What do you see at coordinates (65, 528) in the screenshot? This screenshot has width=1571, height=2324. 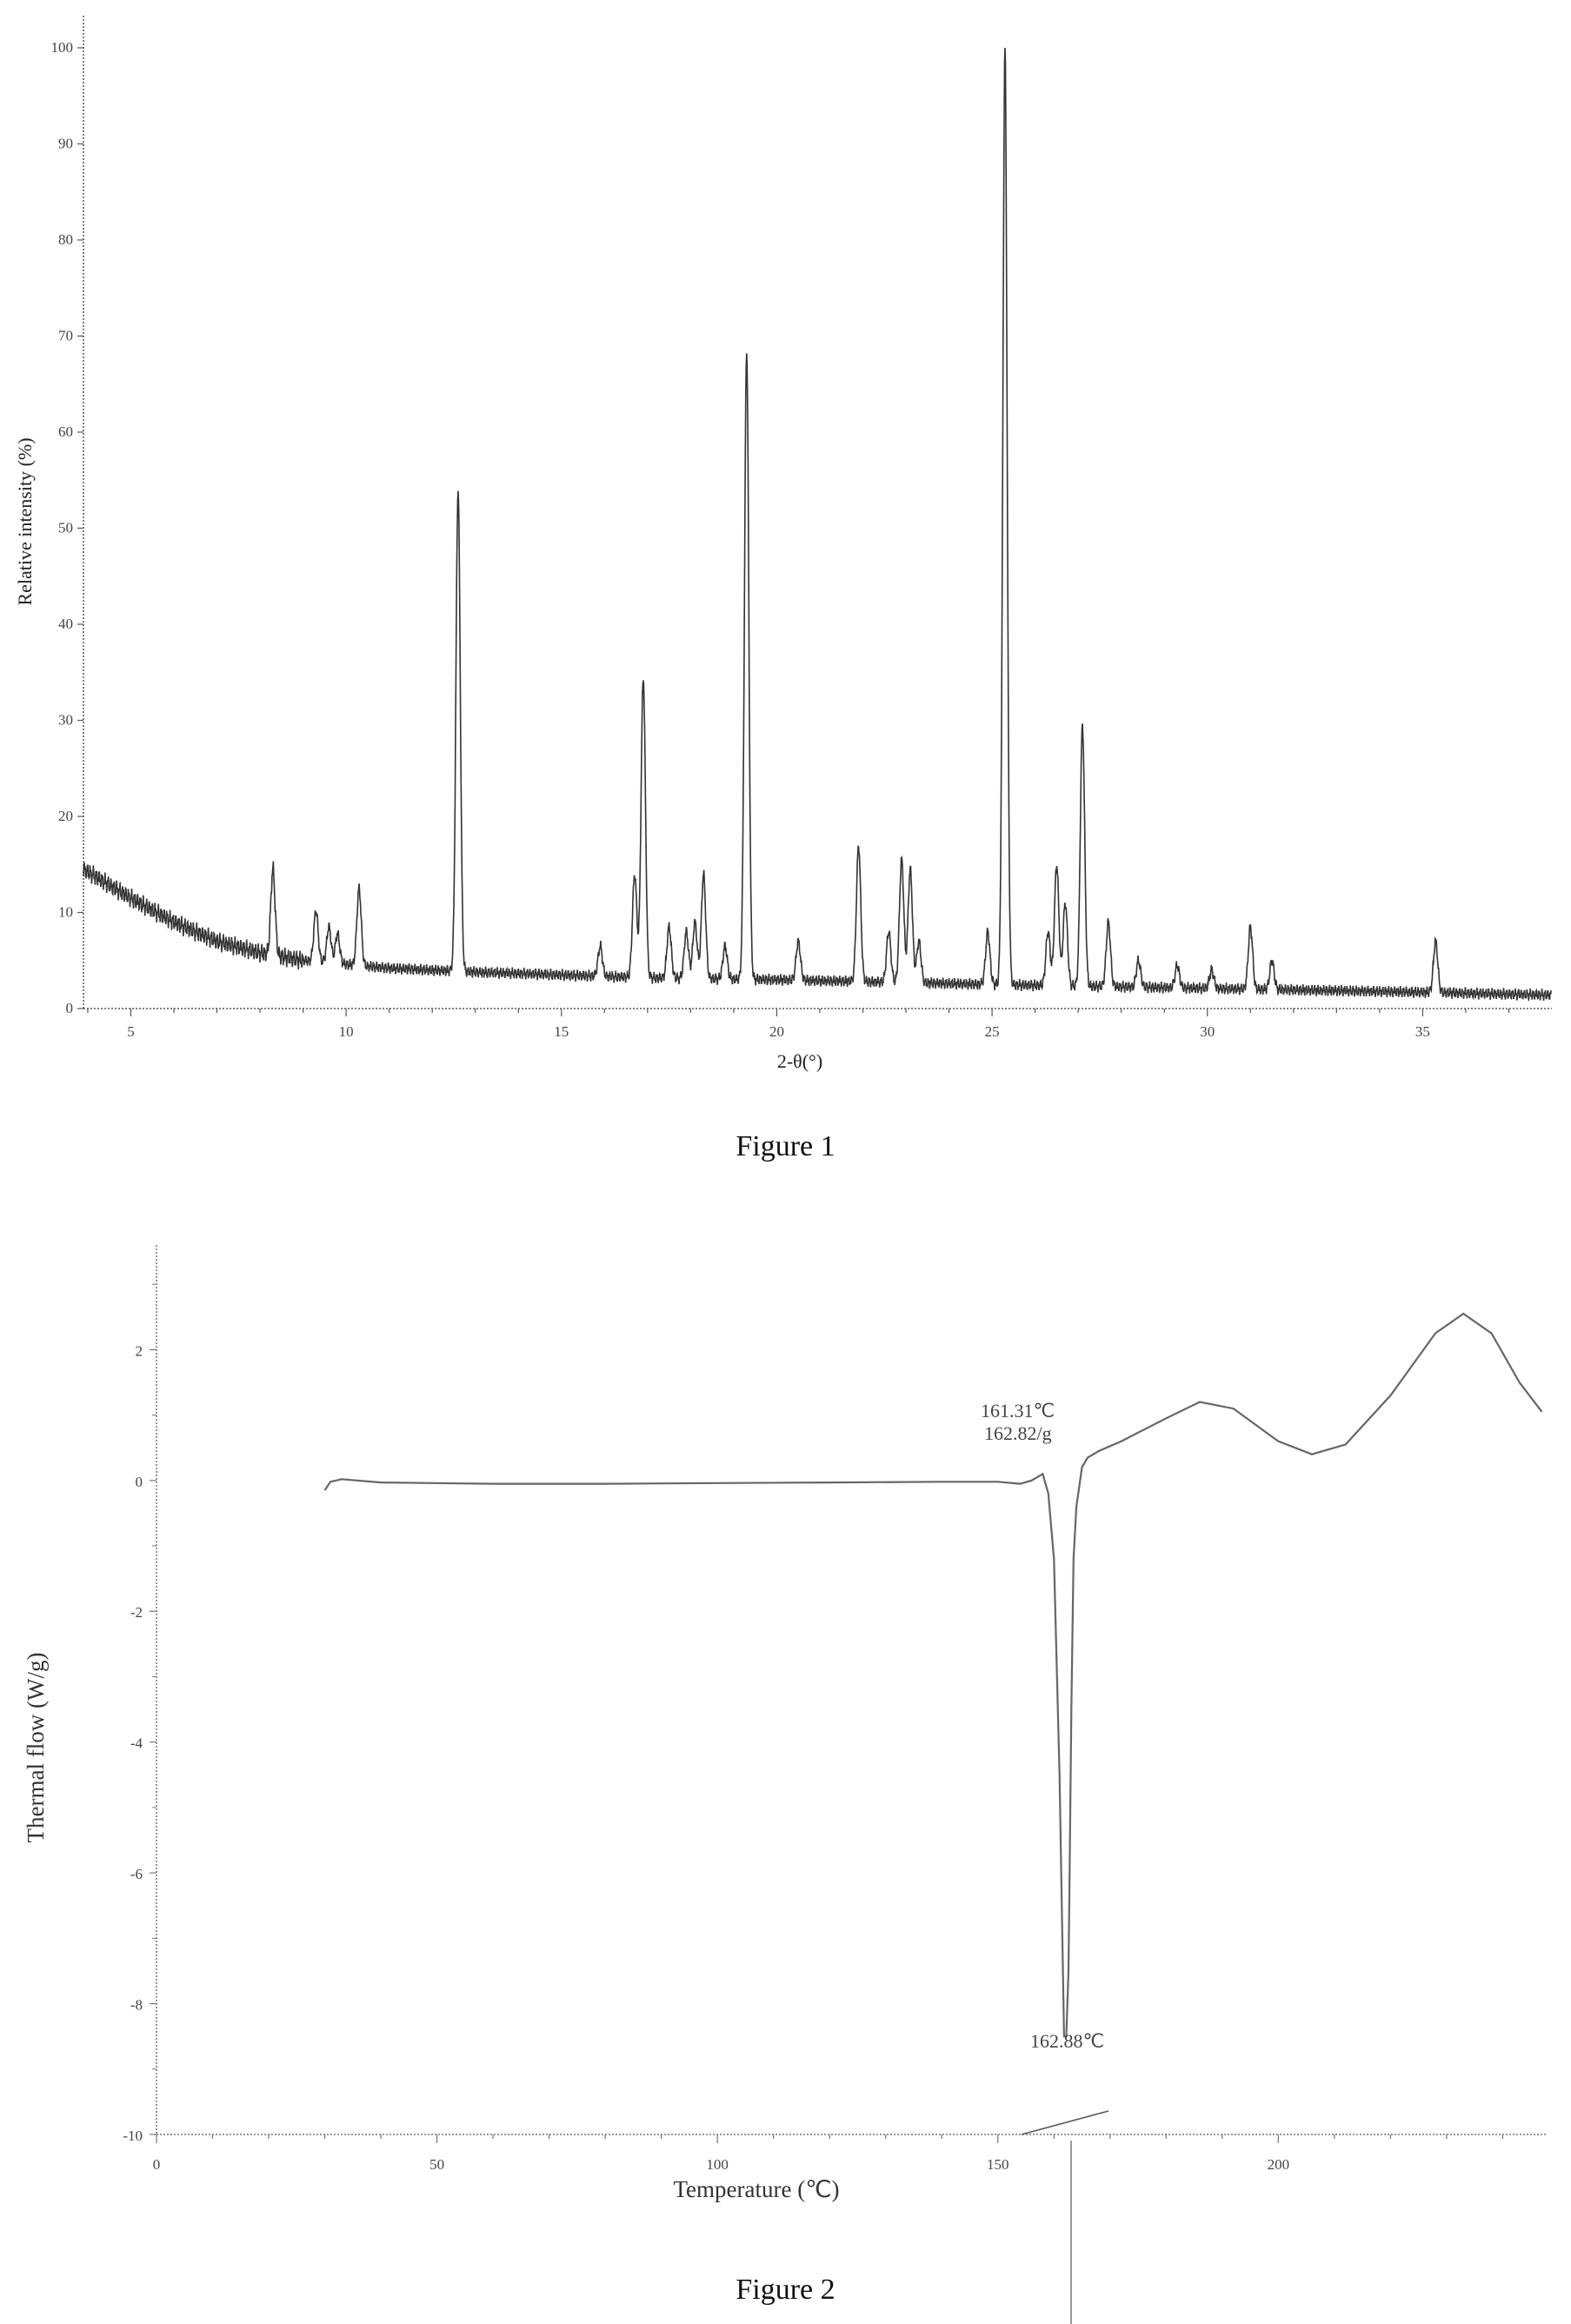 I see `xrd-y-tick-label: 50` at bounding box center [65, 528].